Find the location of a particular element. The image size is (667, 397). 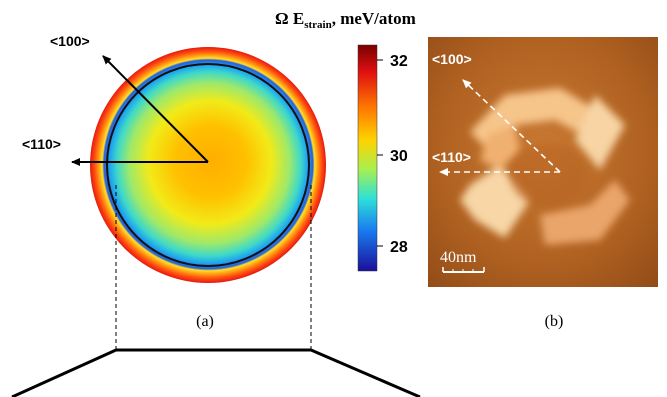

direction-100-arrow is located at coordinates (155, 109).